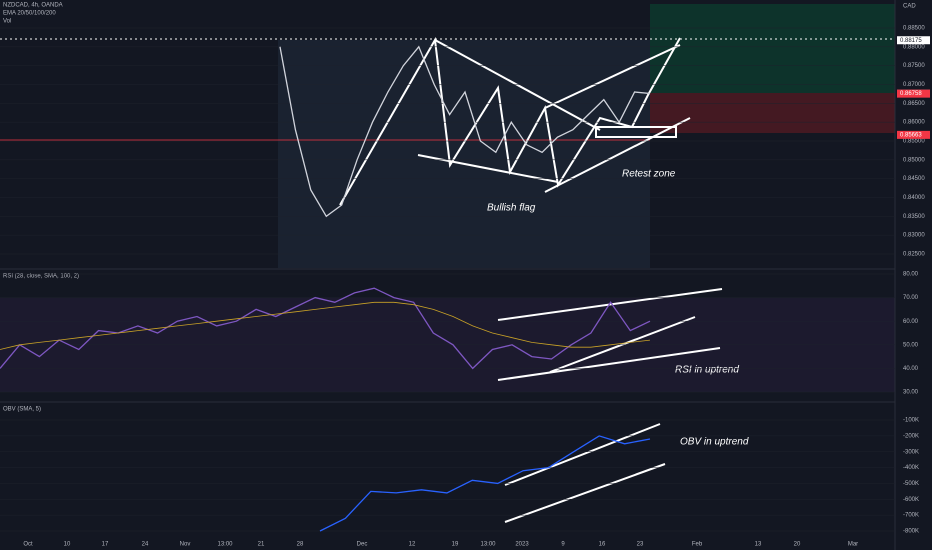 This screenshot has height=550, width=932. What do you see at coordinates (911, 41) in the screenshot?
I see `price-marker-label: 0.88175` at bounding box center [911, 41].